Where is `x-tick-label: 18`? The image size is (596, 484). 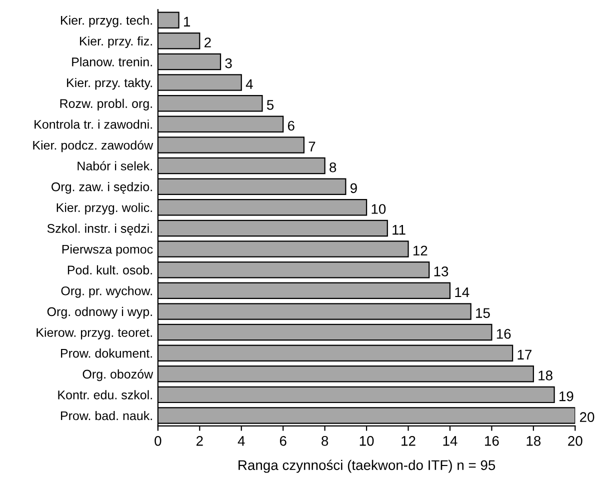
x-tick-label: 18 is located at coordinates (533, 441).